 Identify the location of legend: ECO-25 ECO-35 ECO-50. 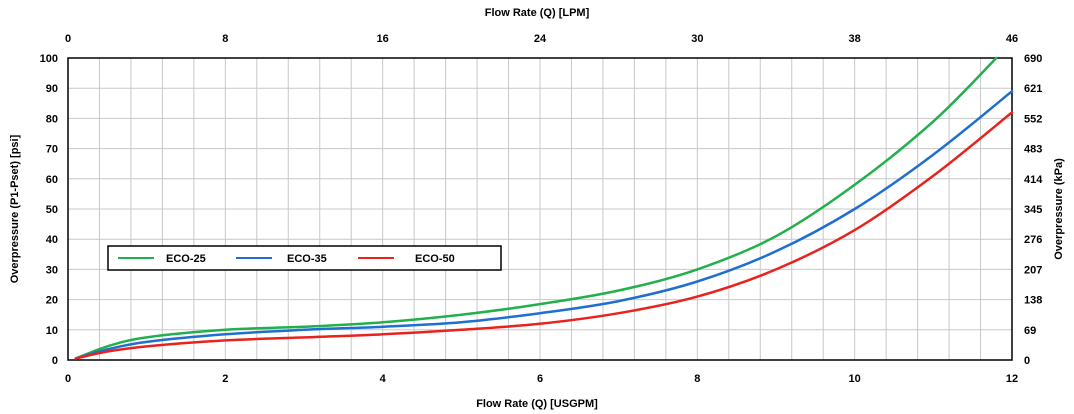
(304, 258).